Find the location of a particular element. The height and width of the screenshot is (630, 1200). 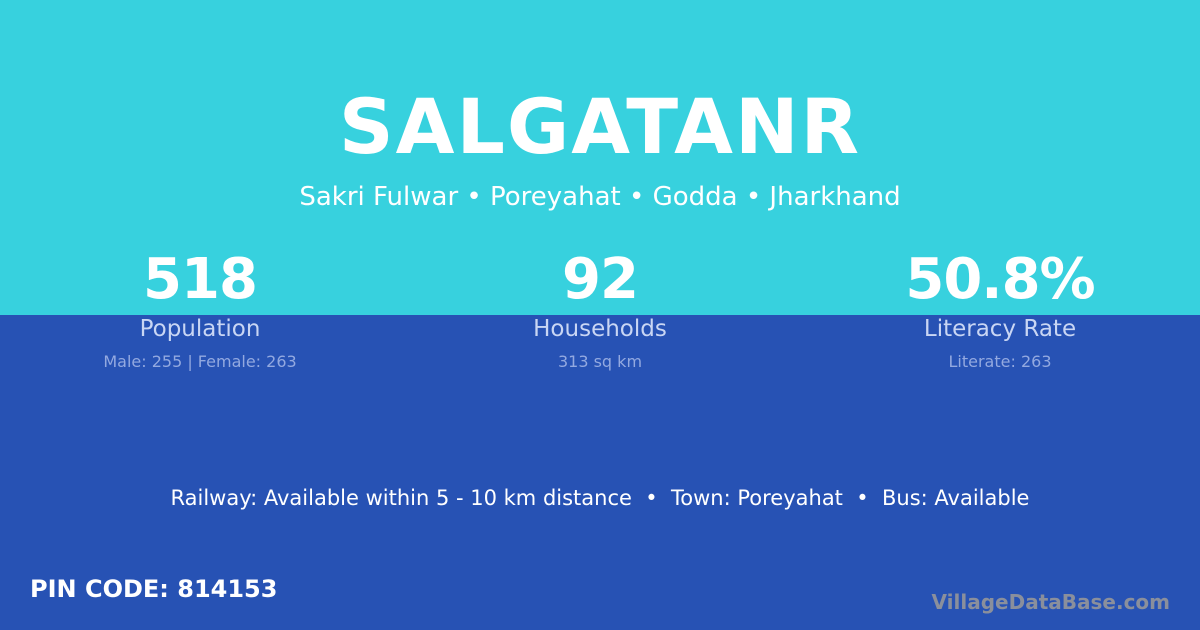

stat-value: 518 is located at coordinates (200, 279).